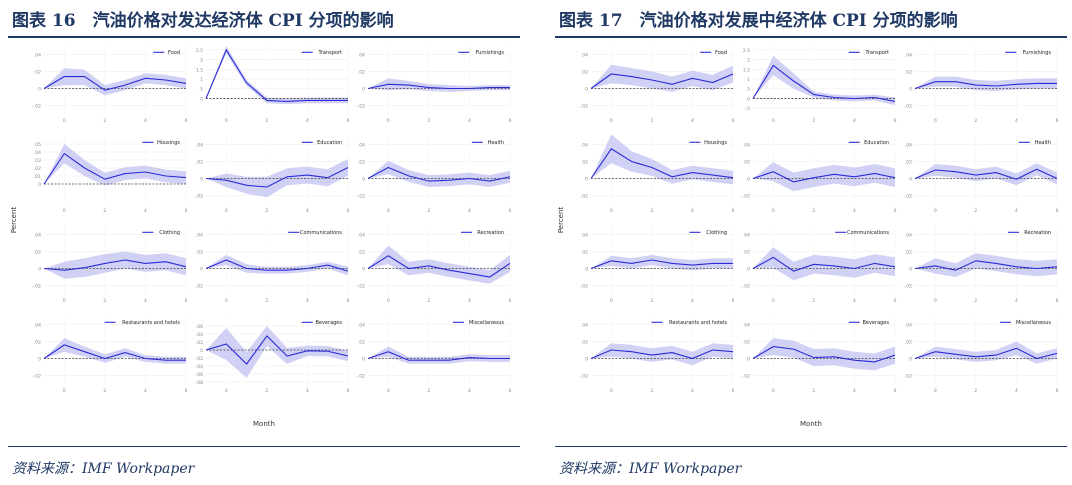 The height and width of the screenshot is (485, 1072). I want to click on legend-label: Recreation, so click(490, 233).